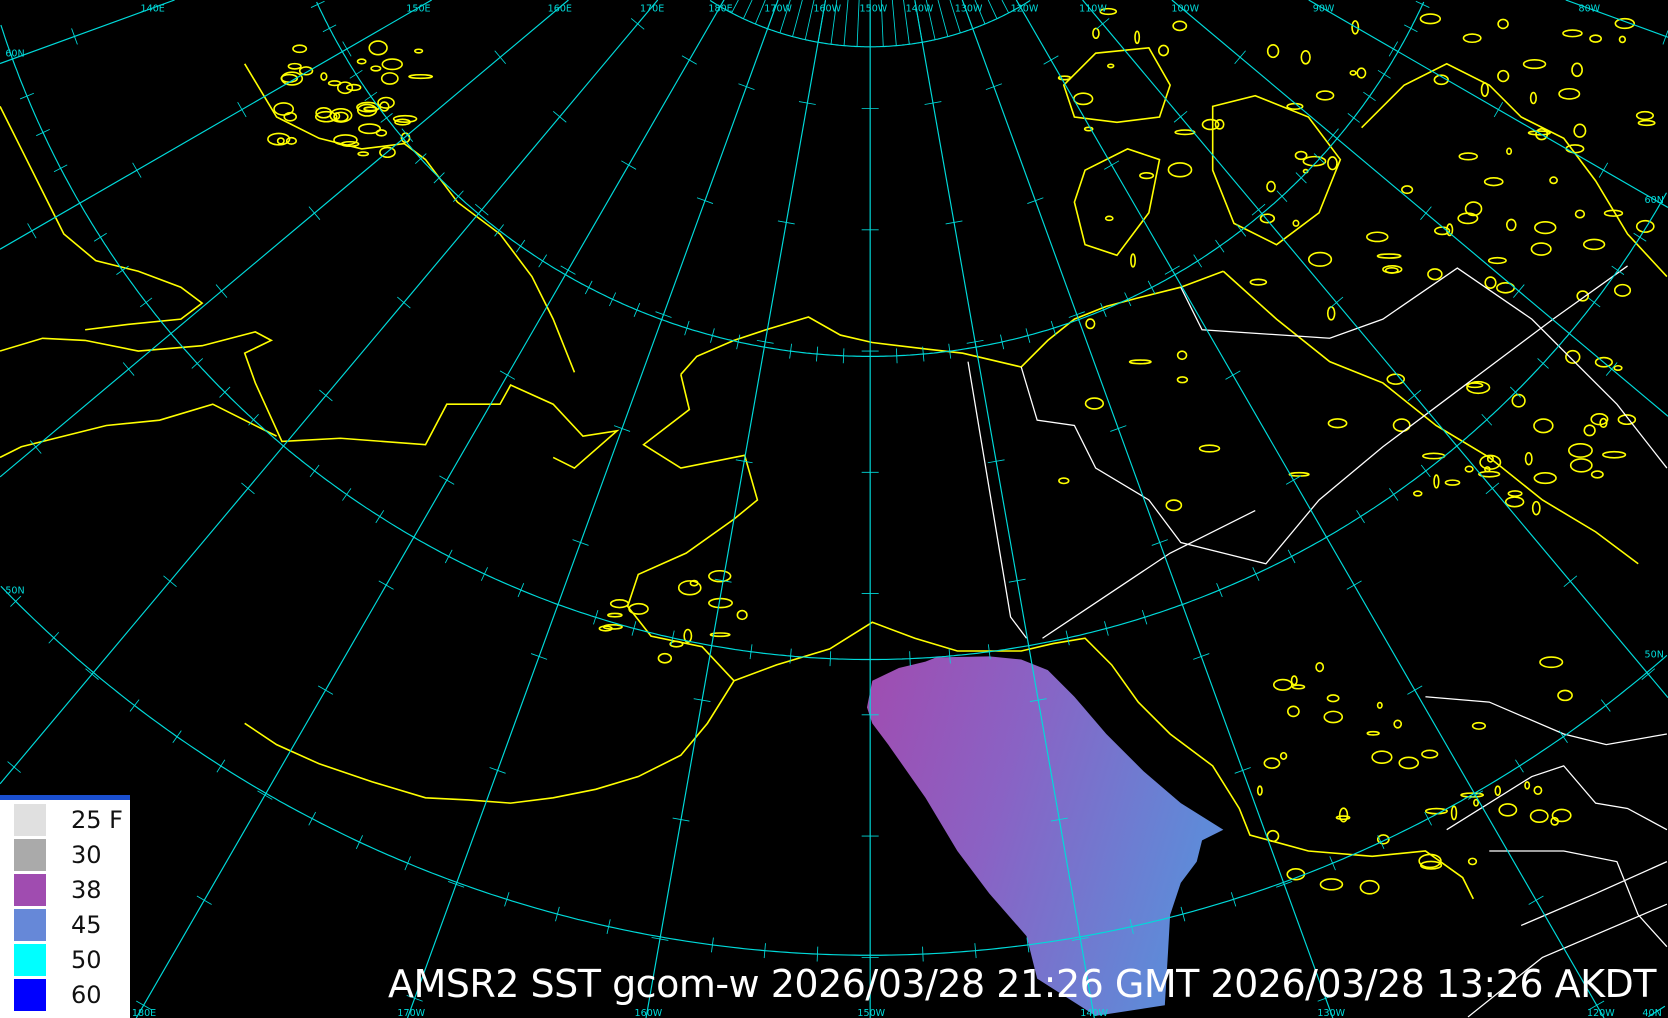 The width and height of the screenshot is (1668, 1018). Describe the element at coordinates (1601, 1013) in the screenshot. I see `longitude-label-bottom: 120W` at that location.